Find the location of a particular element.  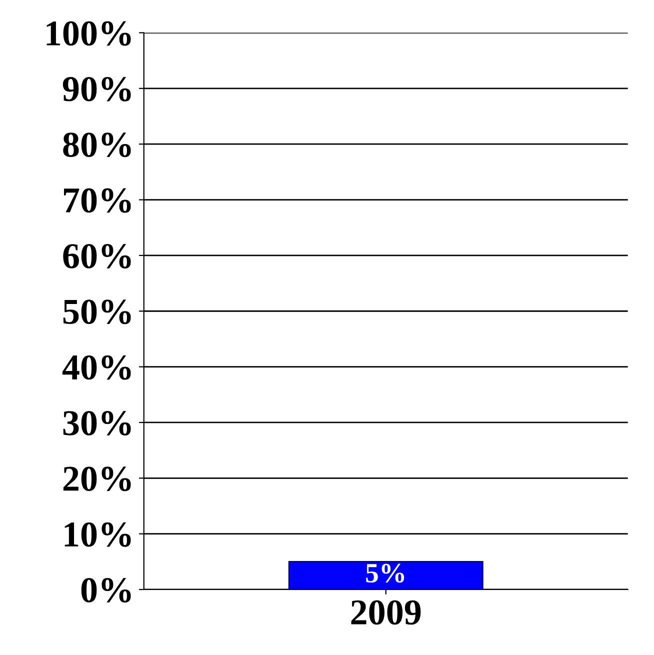

y-tick-label: 20% is located at coordinates (97, 479).